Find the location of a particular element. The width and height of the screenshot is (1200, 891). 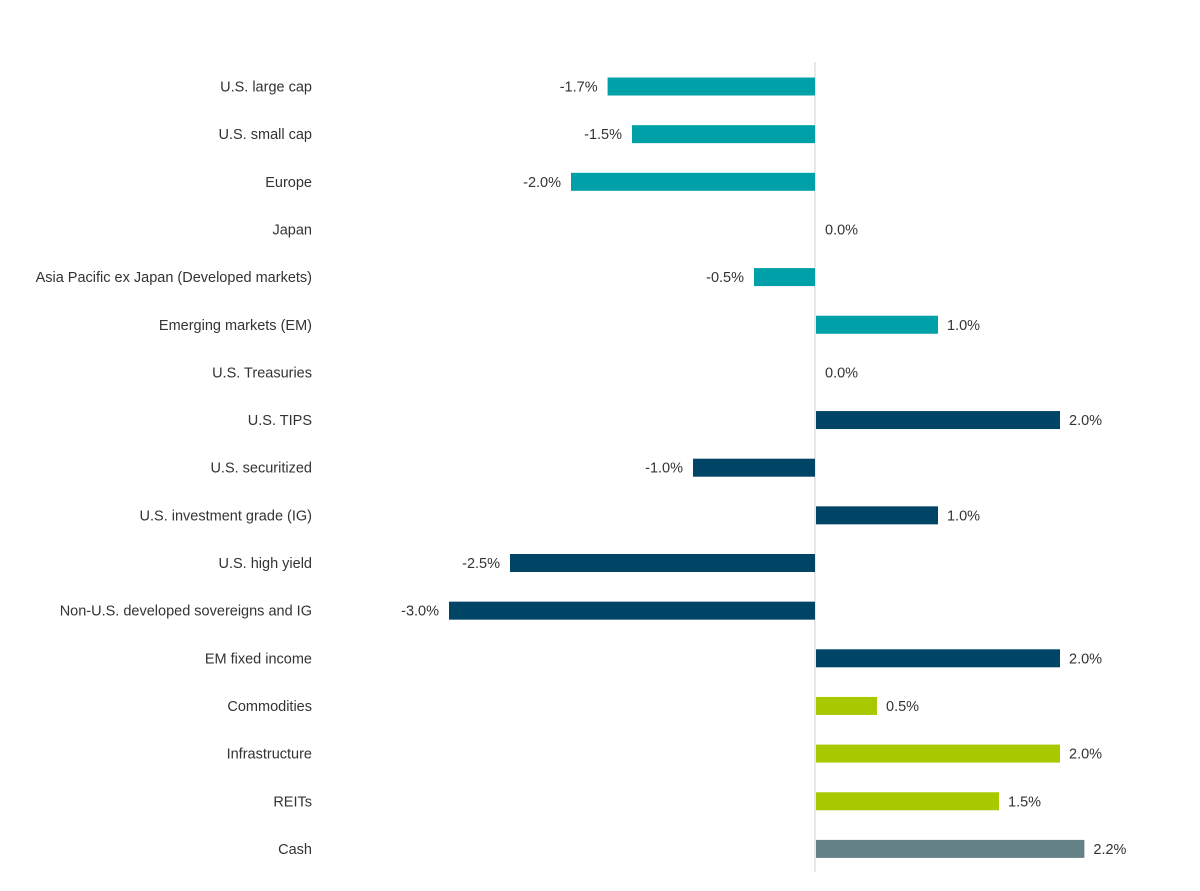

category-label: Infrastructure is located at coordinates (269, 755).